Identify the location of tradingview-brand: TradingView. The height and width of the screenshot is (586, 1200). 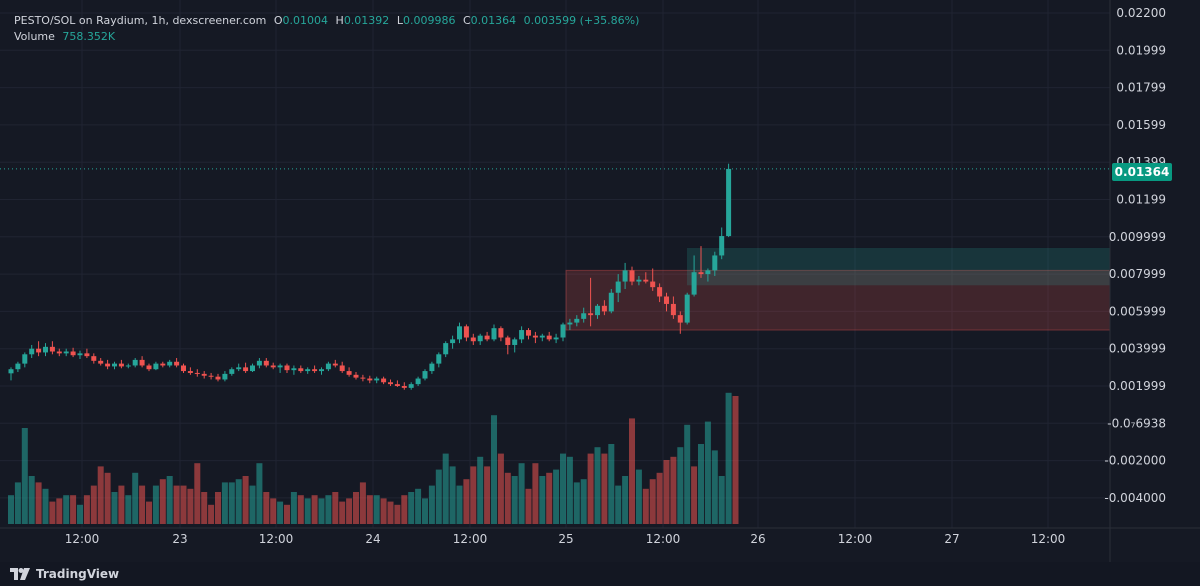
(64, 574).